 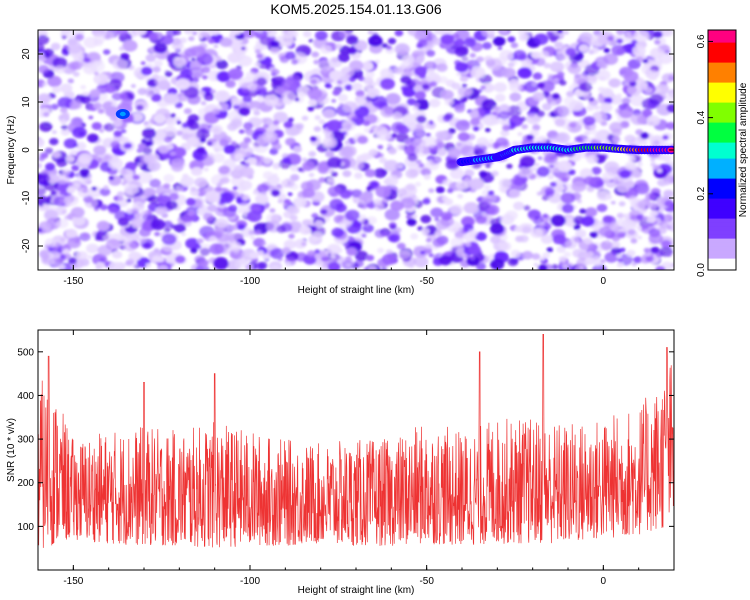 I want to click on spectrogram-xtick-label: 0, so click(x=604, y=281).